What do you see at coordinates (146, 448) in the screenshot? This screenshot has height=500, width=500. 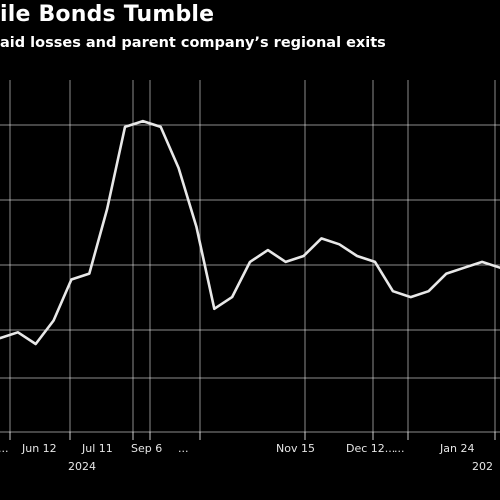 I see `x-tick-label: Sep 6` at bounding box center [146, 448].